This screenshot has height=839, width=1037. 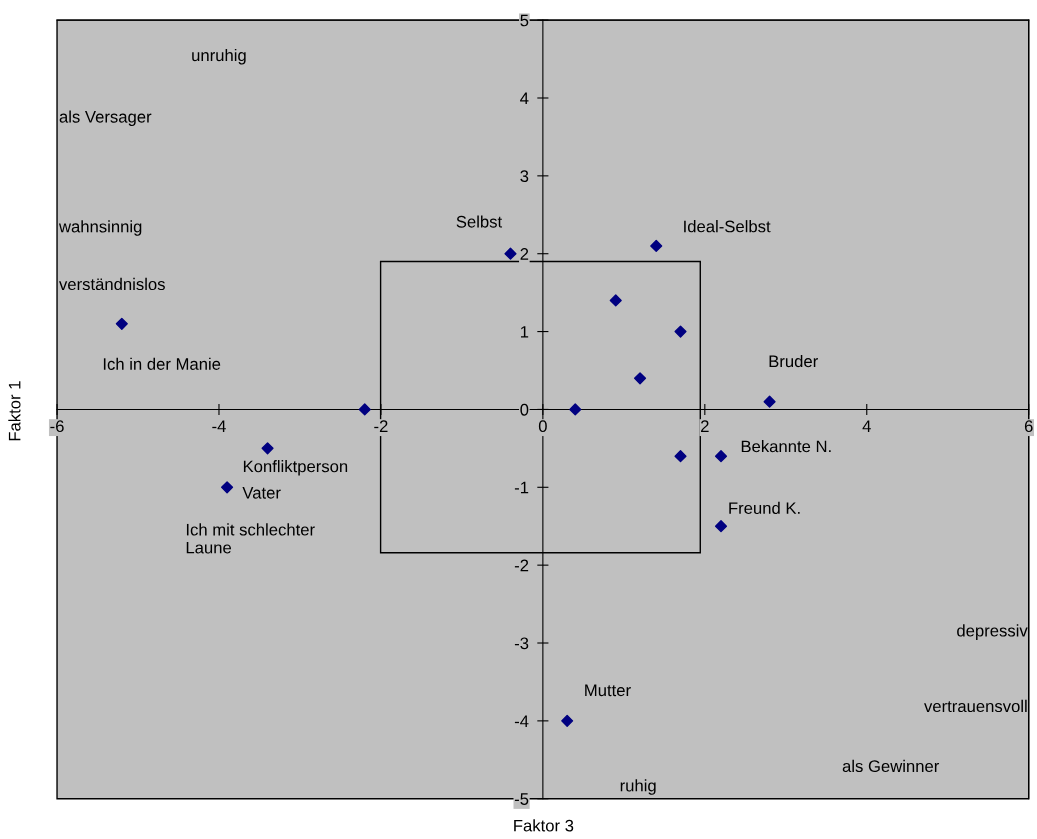 I want to click on annotation: Konfliktperson, so click(x=295, y=468).